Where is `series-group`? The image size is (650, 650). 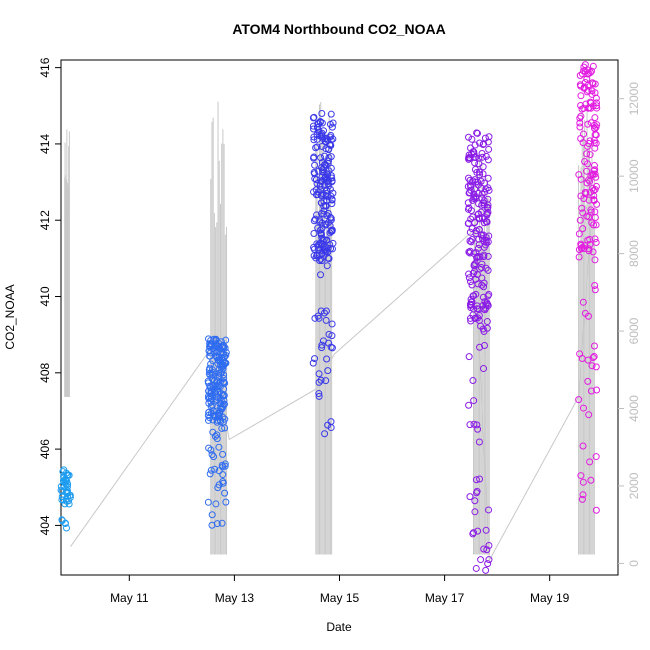
series-group is located at coordinates (478, 351).